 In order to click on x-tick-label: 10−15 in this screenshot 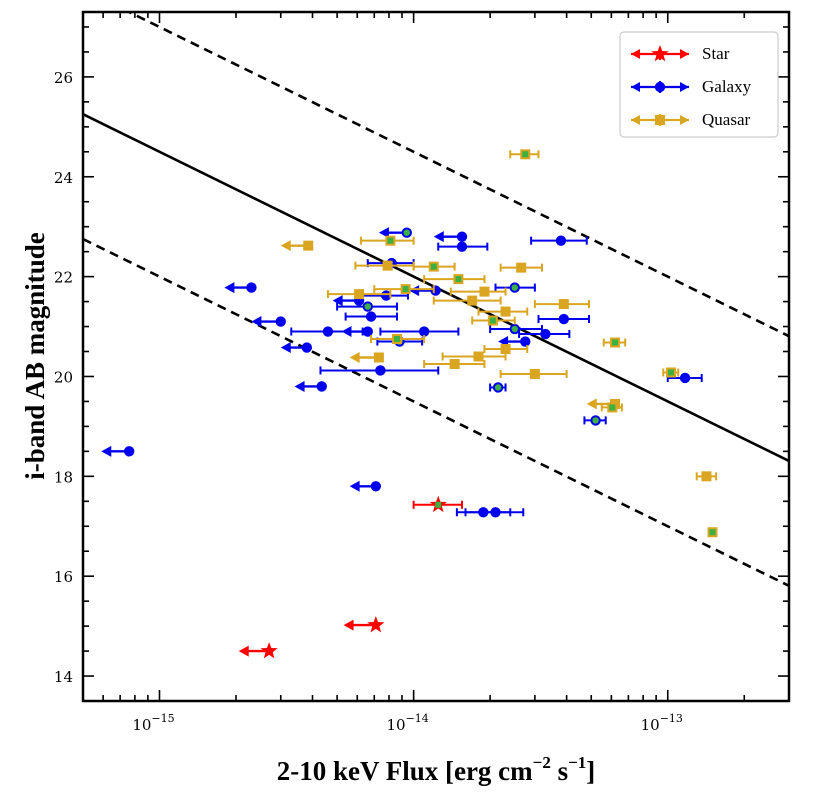, I will do `click(153, 723)`.